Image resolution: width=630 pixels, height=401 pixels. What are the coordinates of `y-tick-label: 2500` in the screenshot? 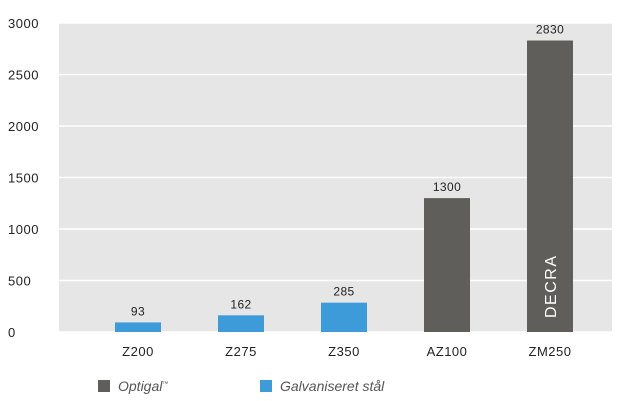 It's located at (23, 75).